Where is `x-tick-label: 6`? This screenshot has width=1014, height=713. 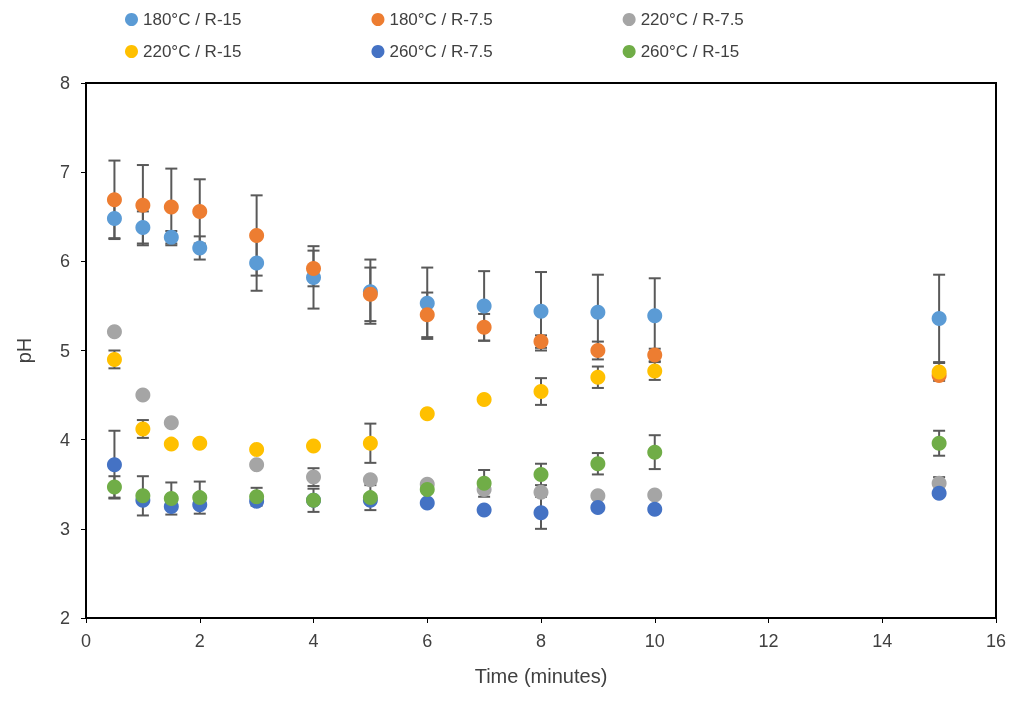 x-tick-label: 6 is located at coordinates (427, 641).